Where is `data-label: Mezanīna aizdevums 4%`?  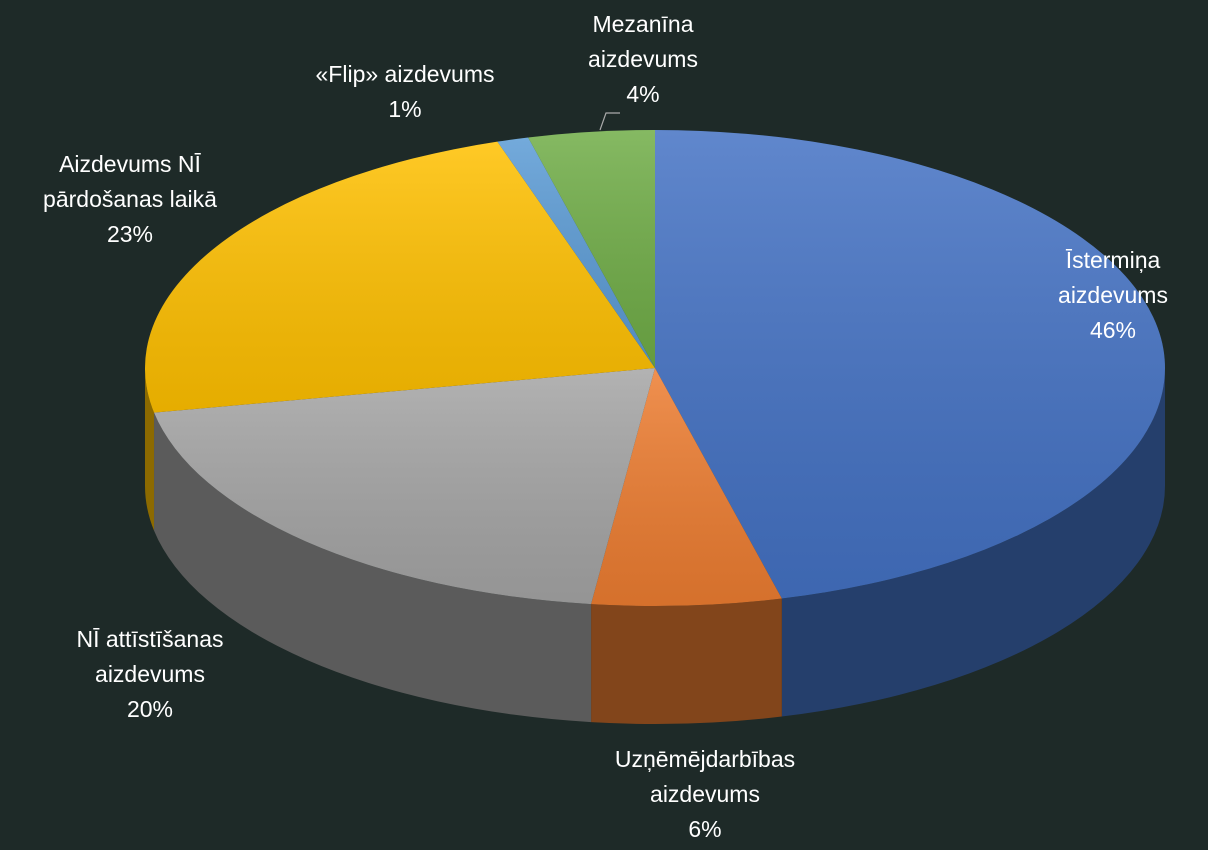
data-label: Mezanīna aizdevums 4% is located at coordinates (643, 59).